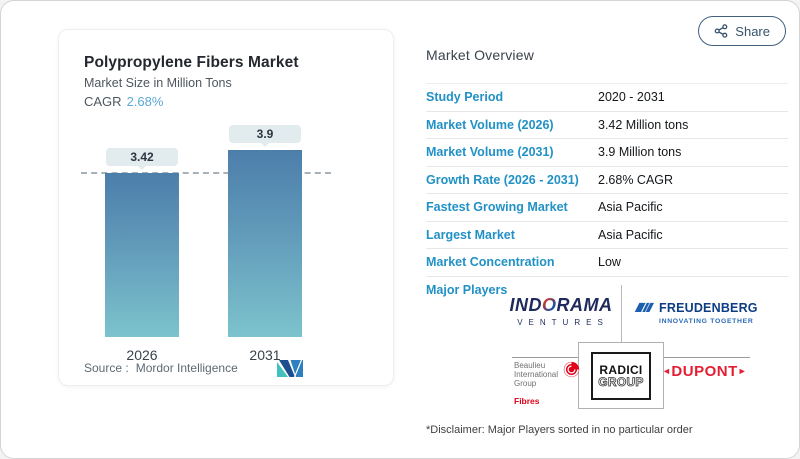  What do you see at coordinates (527, 401) in the screenshot?
I see `beaulieu-fibres-text: Fibres` at bounding box center [527, 401].